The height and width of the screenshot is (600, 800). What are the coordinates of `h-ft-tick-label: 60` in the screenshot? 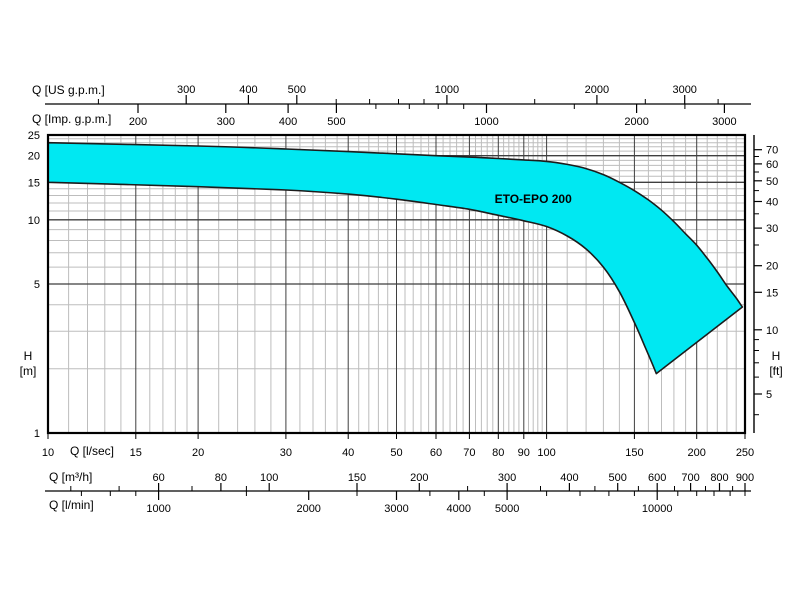 It's located at (772, 165).